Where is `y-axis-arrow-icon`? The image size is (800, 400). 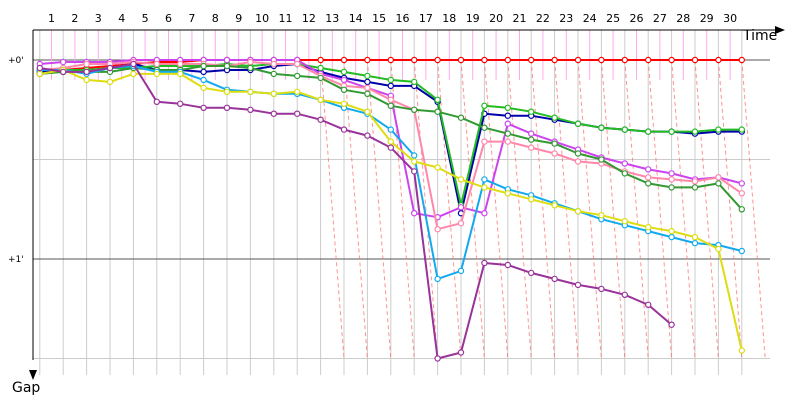
y-axis-arrow-icon is located at coordinates (33, 375).